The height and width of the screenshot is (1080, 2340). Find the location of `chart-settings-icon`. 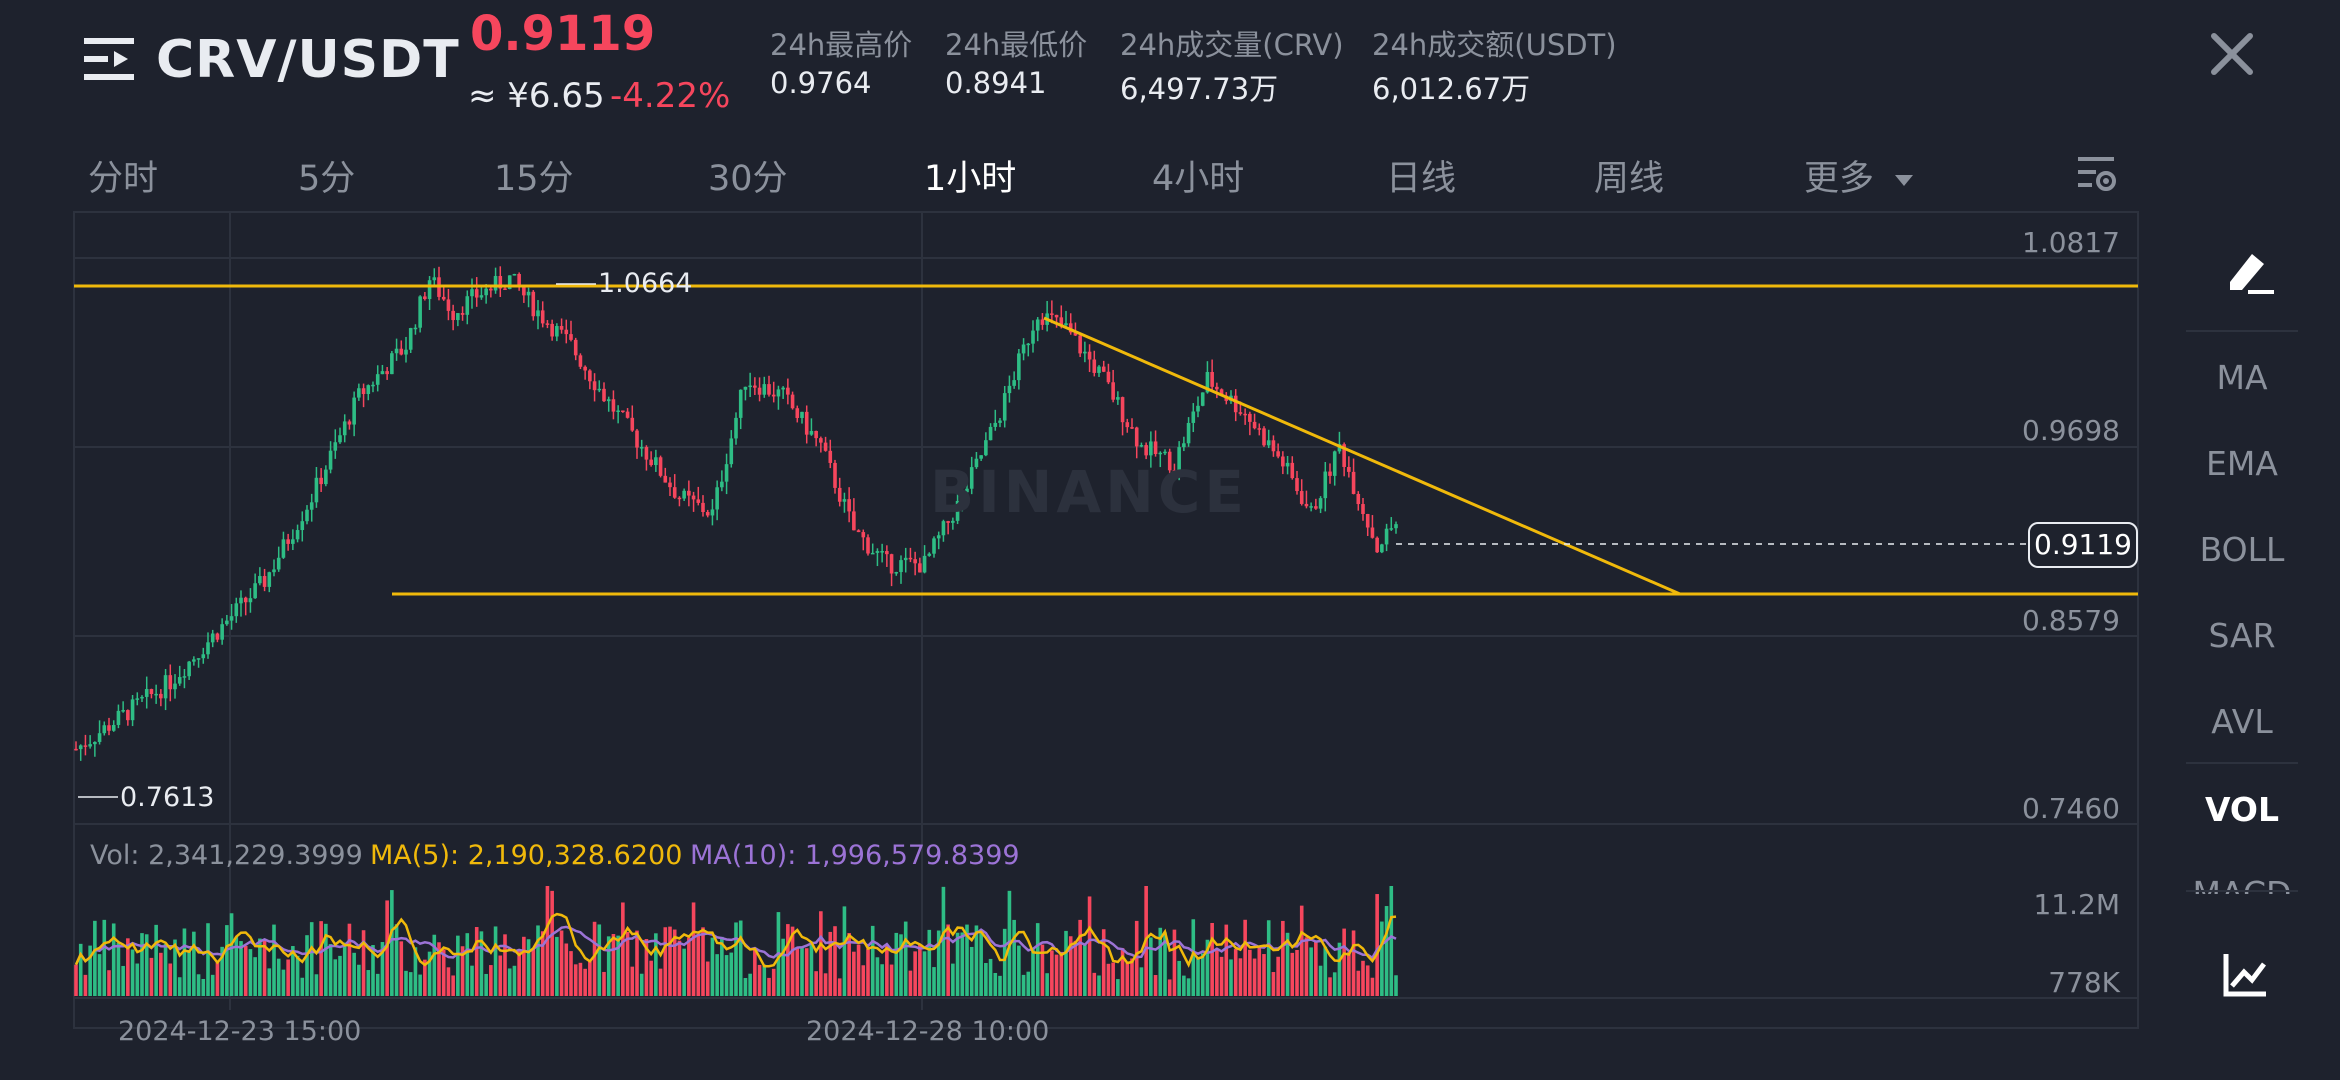

chart-settings-icon is located at coordinates (2097, 174).